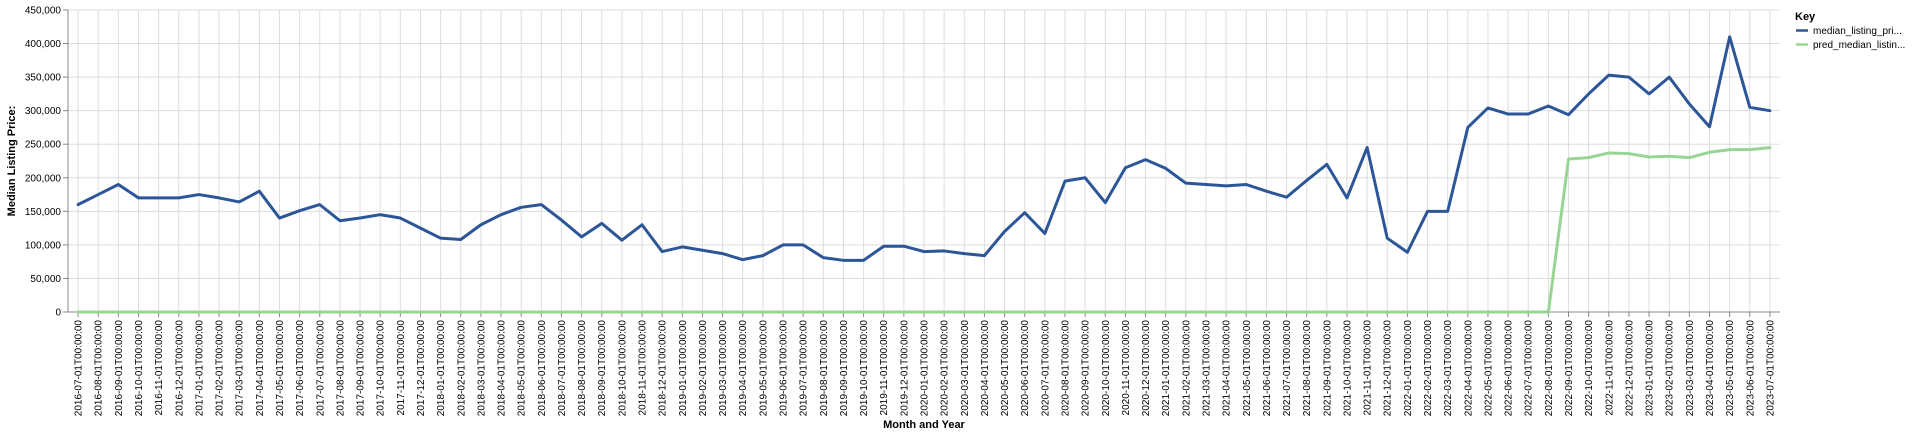 The height and width of the screenshot is (439, 1920). I want to click on x-tick-label: 2022-07-01T00:00:00, so click(1529, 368).